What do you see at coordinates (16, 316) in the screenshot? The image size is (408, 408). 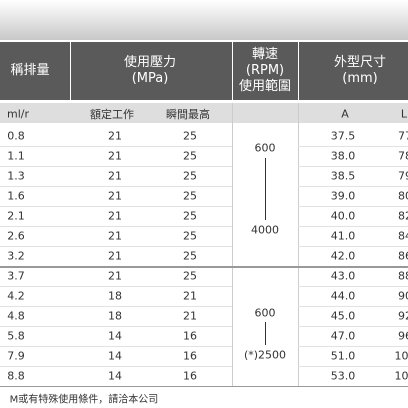 I see `cell: 4.8` at bounding box center [16, 316].